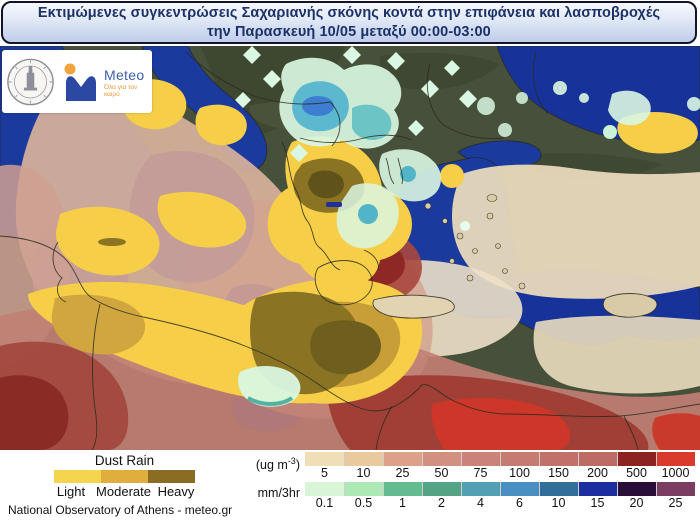 The height and width of the screenshot is (524, 700). I want to click on rainfall-scale-cell: 4, so click(480, 496).